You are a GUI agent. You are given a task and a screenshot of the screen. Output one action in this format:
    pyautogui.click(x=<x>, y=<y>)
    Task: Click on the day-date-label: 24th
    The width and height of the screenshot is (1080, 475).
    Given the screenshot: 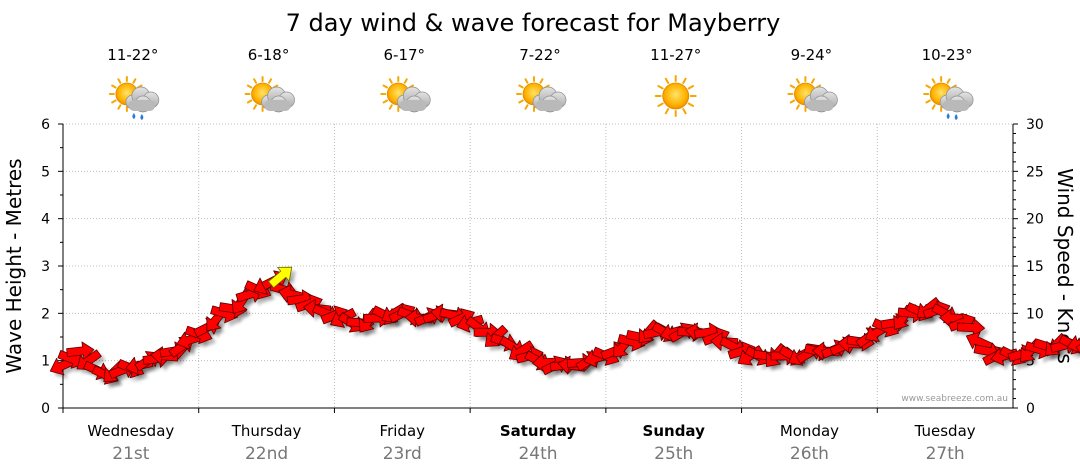 What is the action you would take?
    pyautogui.click(x=537, y=454)
    